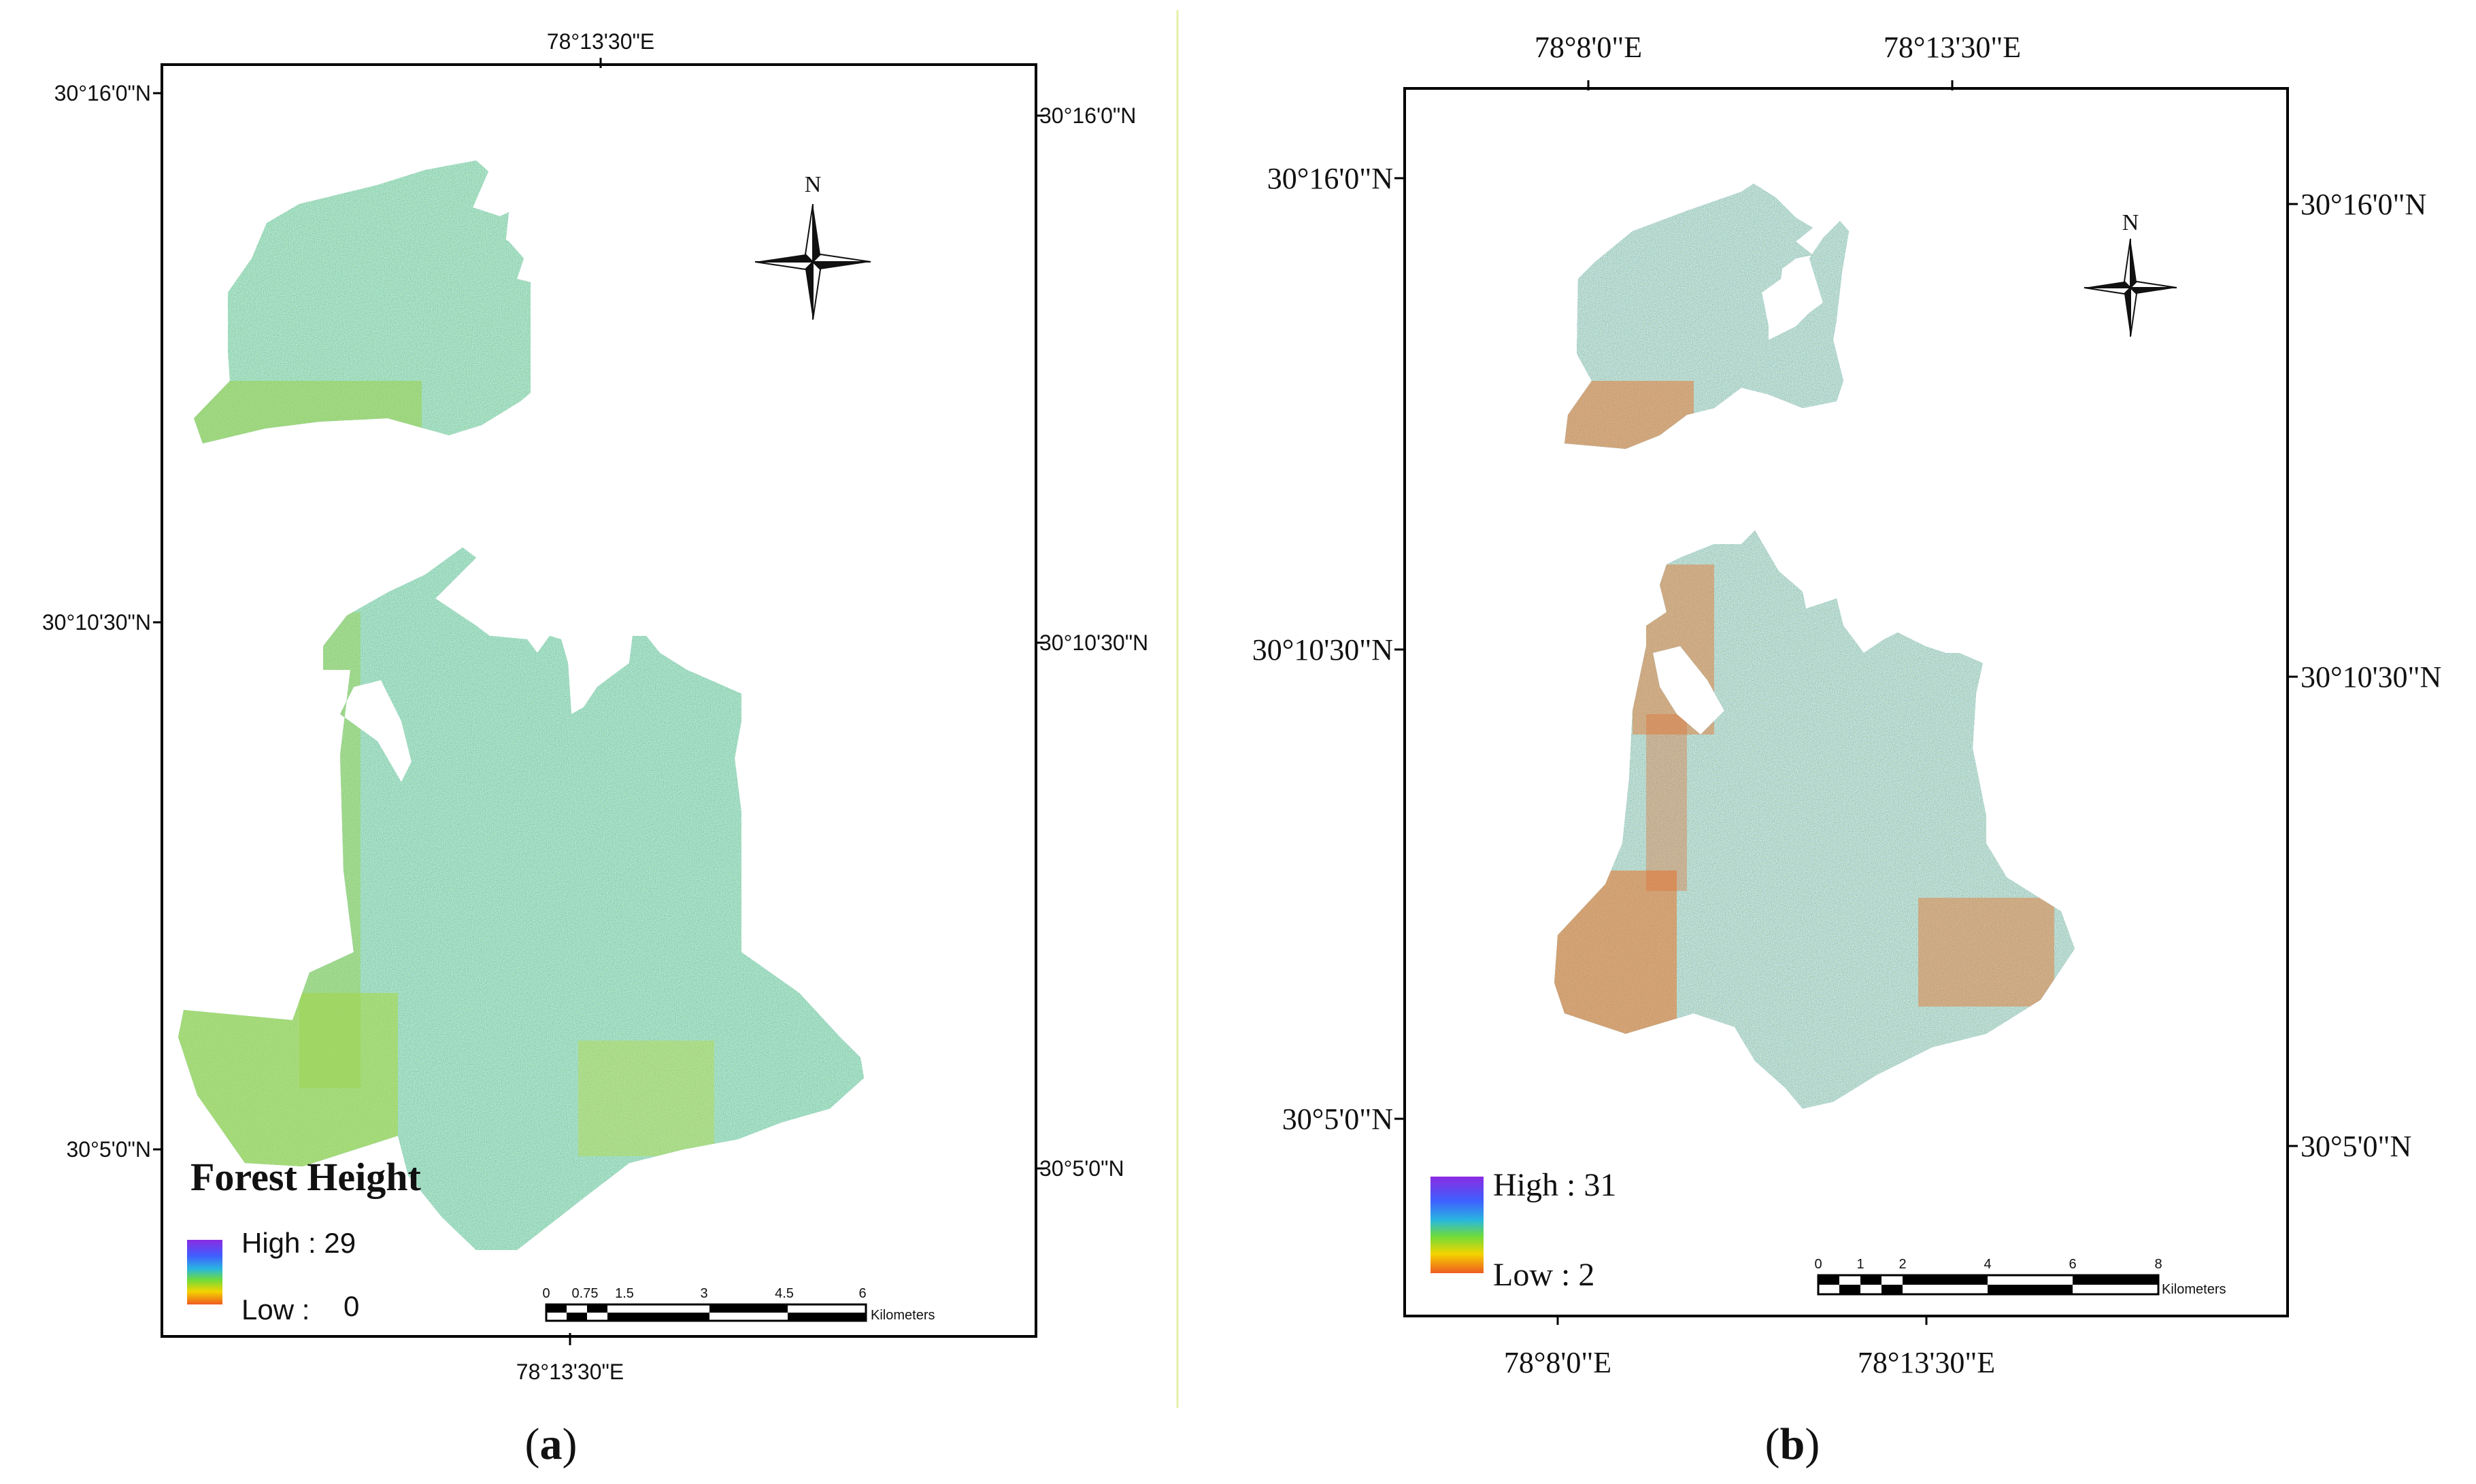 Image resolution: width=2476 pixels, height=1484 pixels. What do you see at coordinates (862, 1293) in the screenshot?
I see `scale-tick-a-5: 6` at bounding box center [862, 1293].